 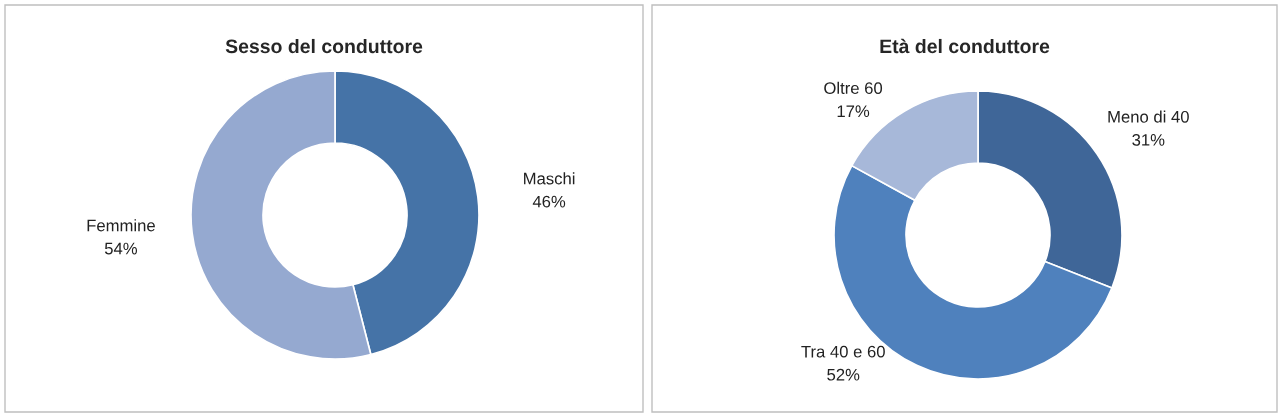 What do you see at coordinates (1148, 139) in the screenshot?
I see `data-label: 31%` at bounding box center [1148, 139].